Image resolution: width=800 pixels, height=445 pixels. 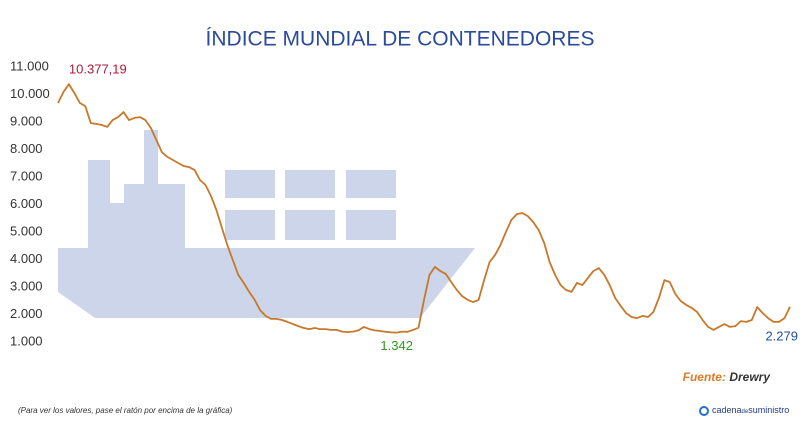 I want to click on y-tick-label: 1.000, so click(x=26, y=340).